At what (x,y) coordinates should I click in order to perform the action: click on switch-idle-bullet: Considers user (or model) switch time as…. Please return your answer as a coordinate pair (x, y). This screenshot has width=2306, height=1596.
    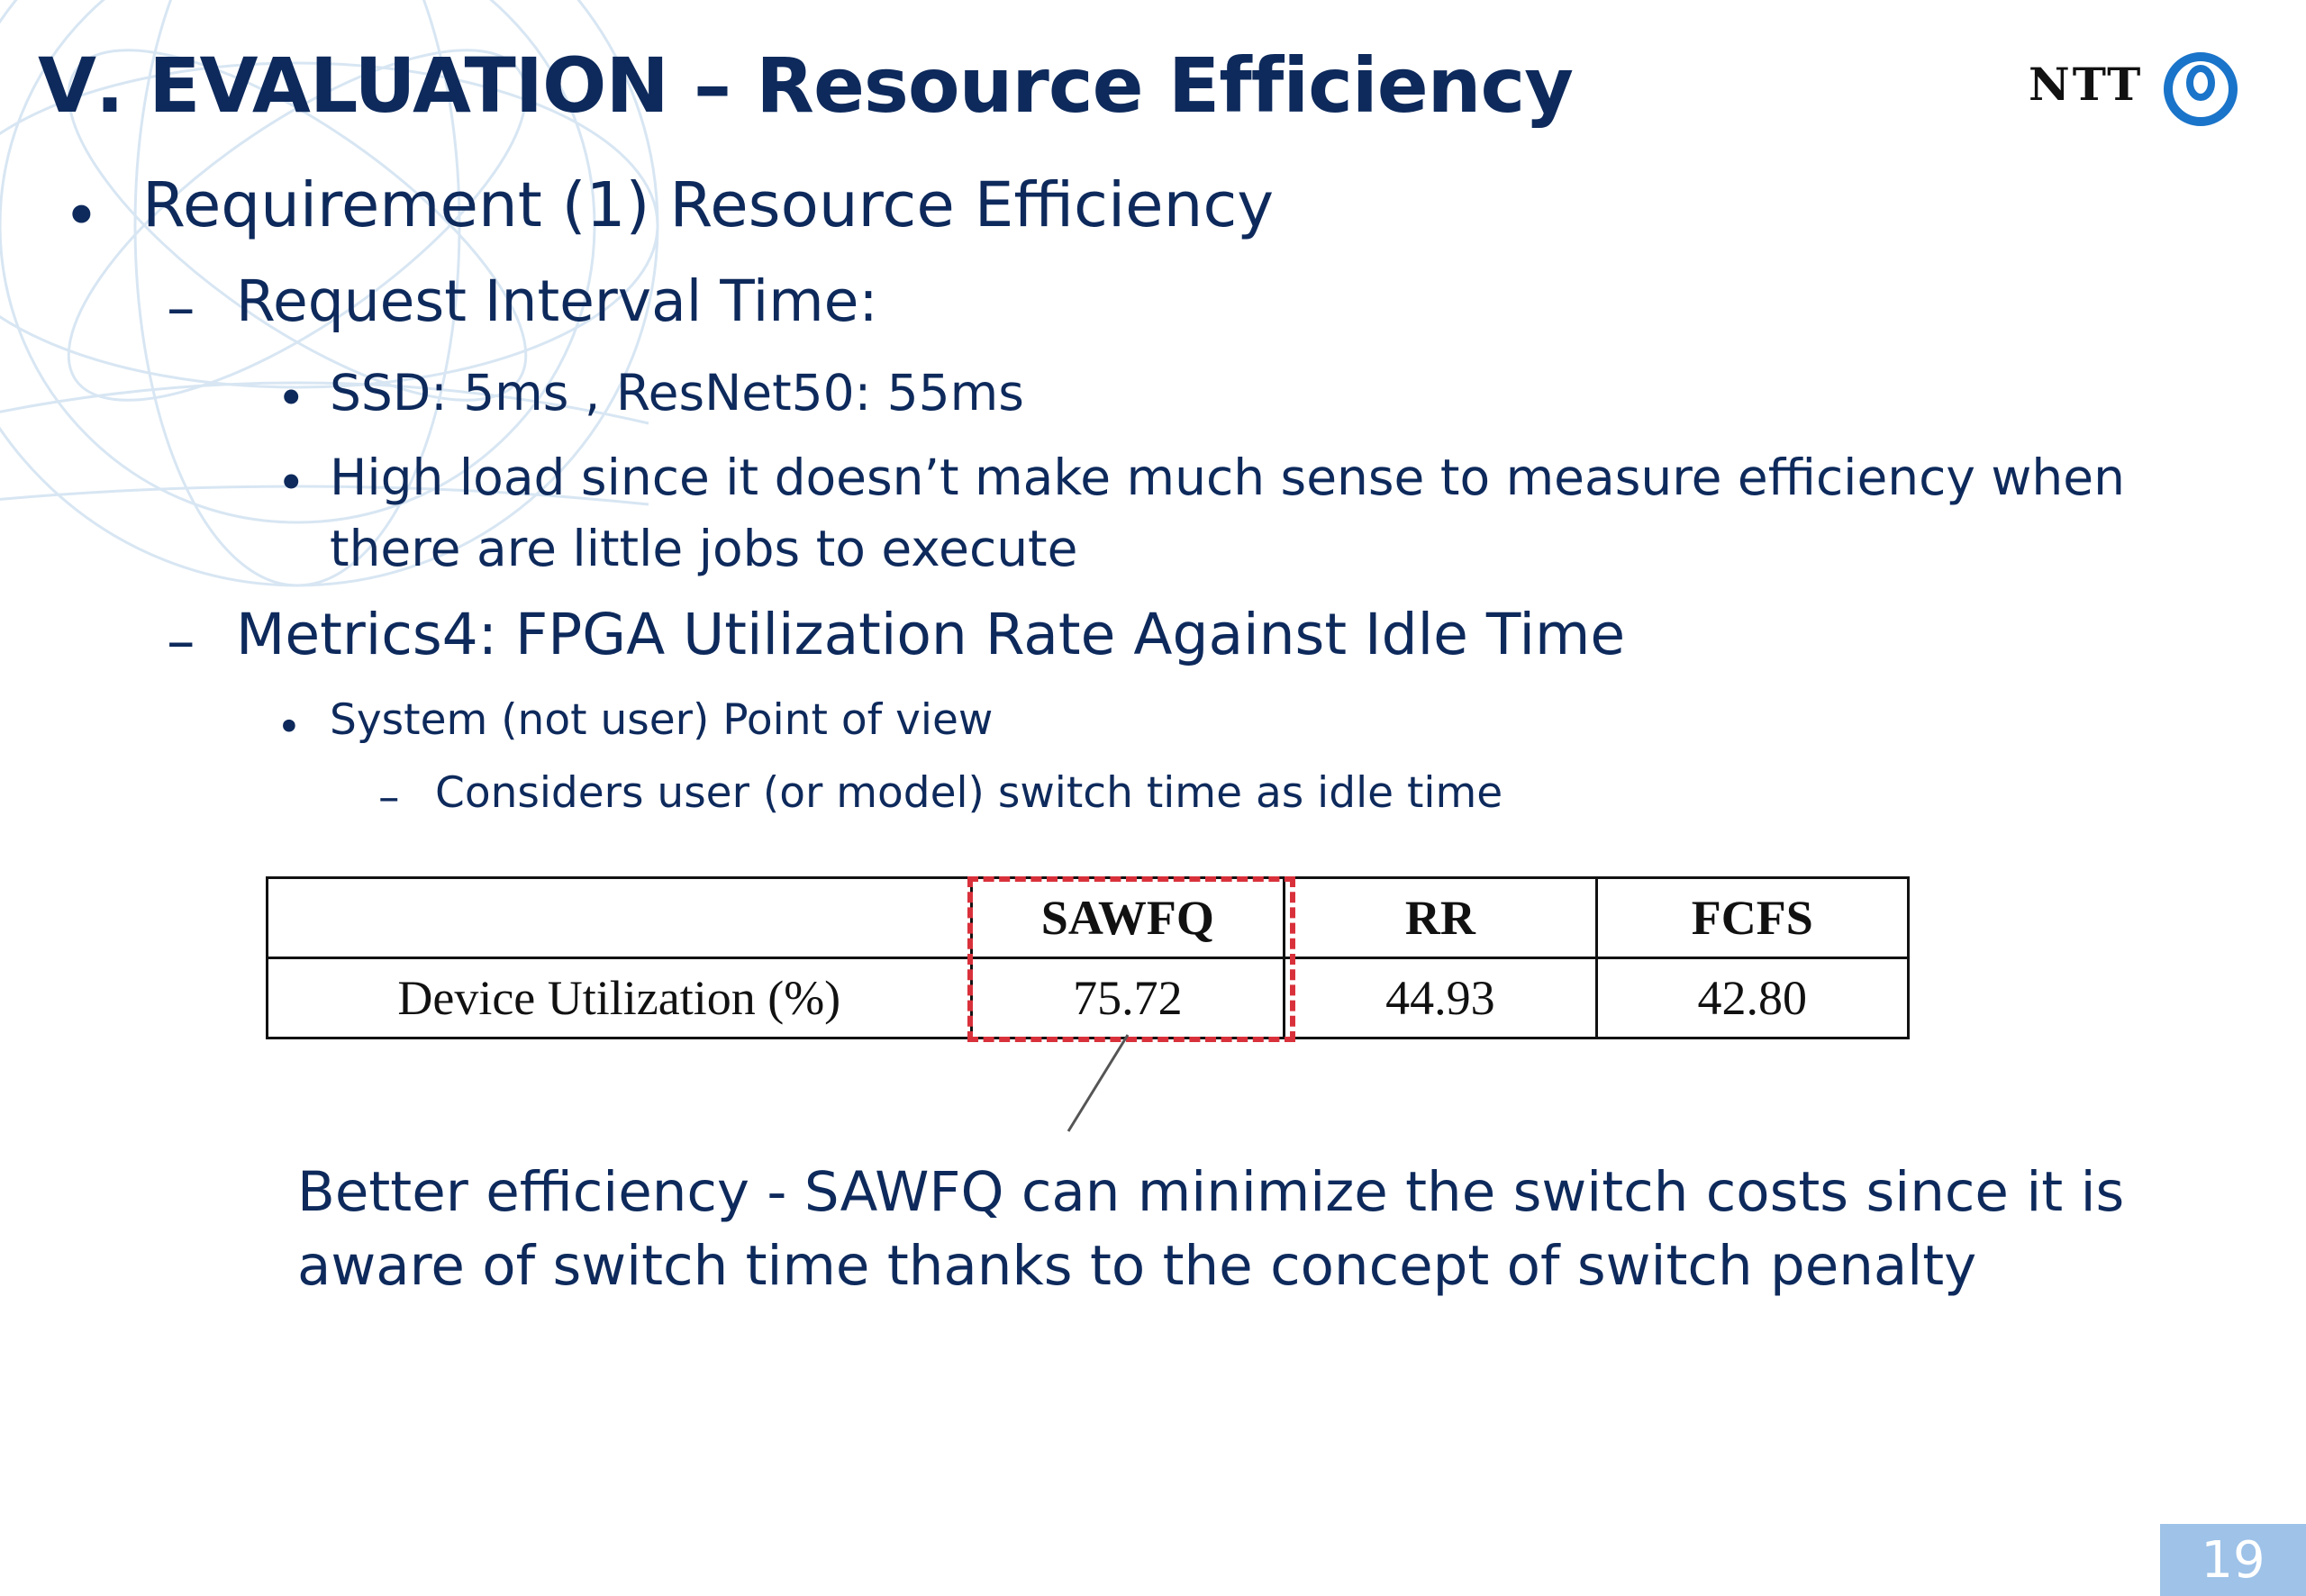
    Looking at the image, I should click on (969, 793).